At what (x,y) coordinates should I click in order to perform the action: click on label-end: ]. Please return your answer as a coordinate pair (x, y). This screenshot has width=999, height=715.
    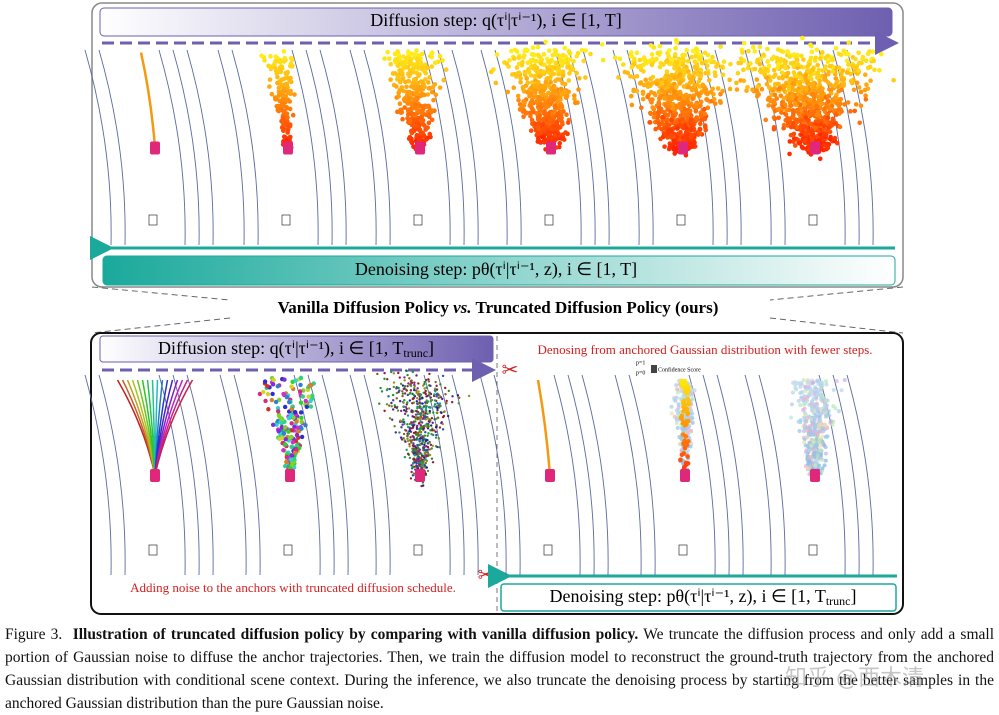
    Looking at the image, I should click on (431, 348).